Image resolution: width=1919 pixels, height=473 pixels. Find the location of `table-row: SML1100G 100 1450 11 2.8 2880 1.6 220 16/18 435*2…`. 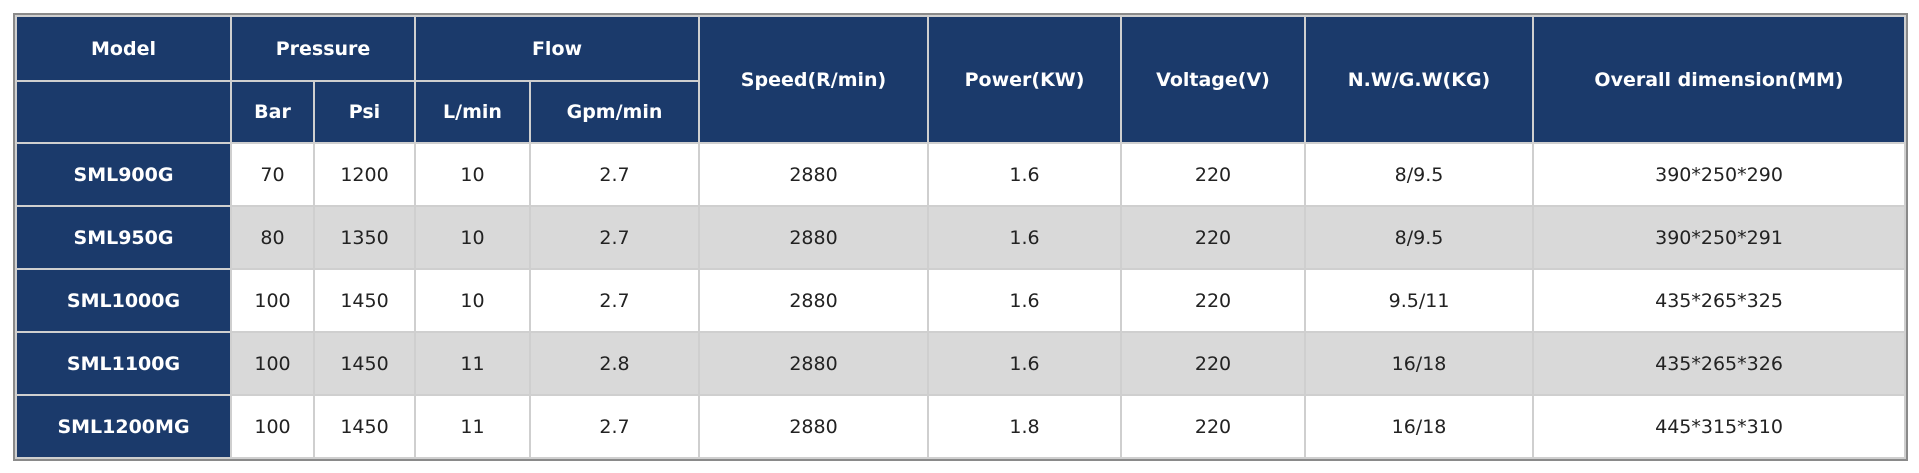

table-row: SML1100G 100 1450 11 2.8 2880 1.6 220 16/18 435*2… is located at coordinates (961, 363).